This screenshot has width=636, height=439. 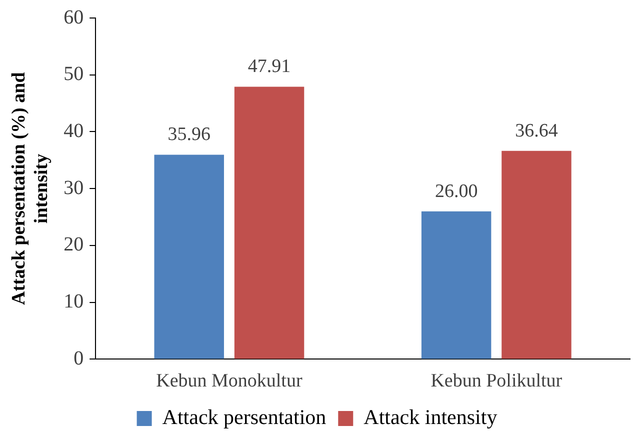 I want to click on y-tick-label: 40, so click(x=74, y=131).